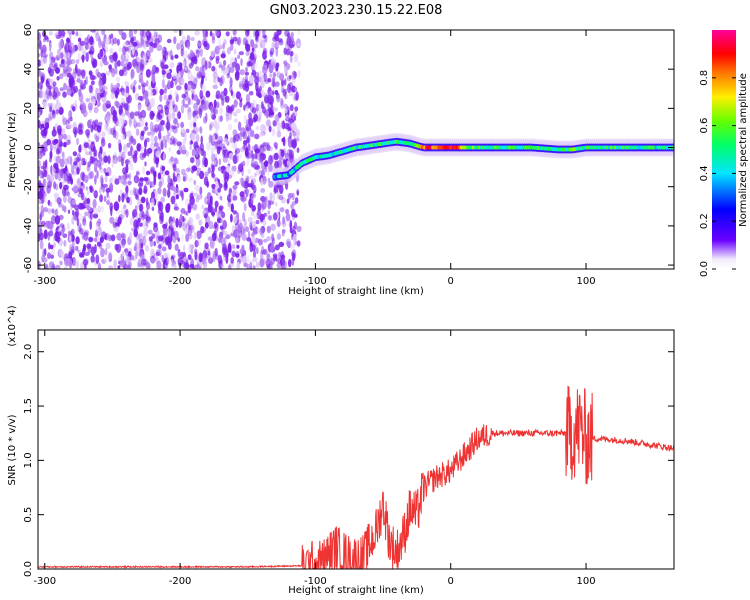 Image resolution: width=750 pixels, height=600 pixels. I want to click on y-tick-label: 0.5, so click(28, 515).